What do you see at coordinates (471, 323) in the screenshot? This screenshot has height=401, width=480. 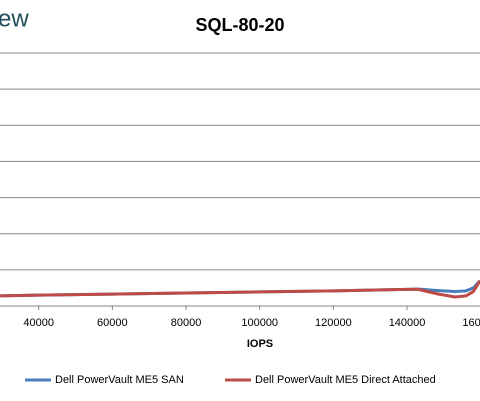 I see `x-tick-label: 160000` at bounding box center [471, 323].